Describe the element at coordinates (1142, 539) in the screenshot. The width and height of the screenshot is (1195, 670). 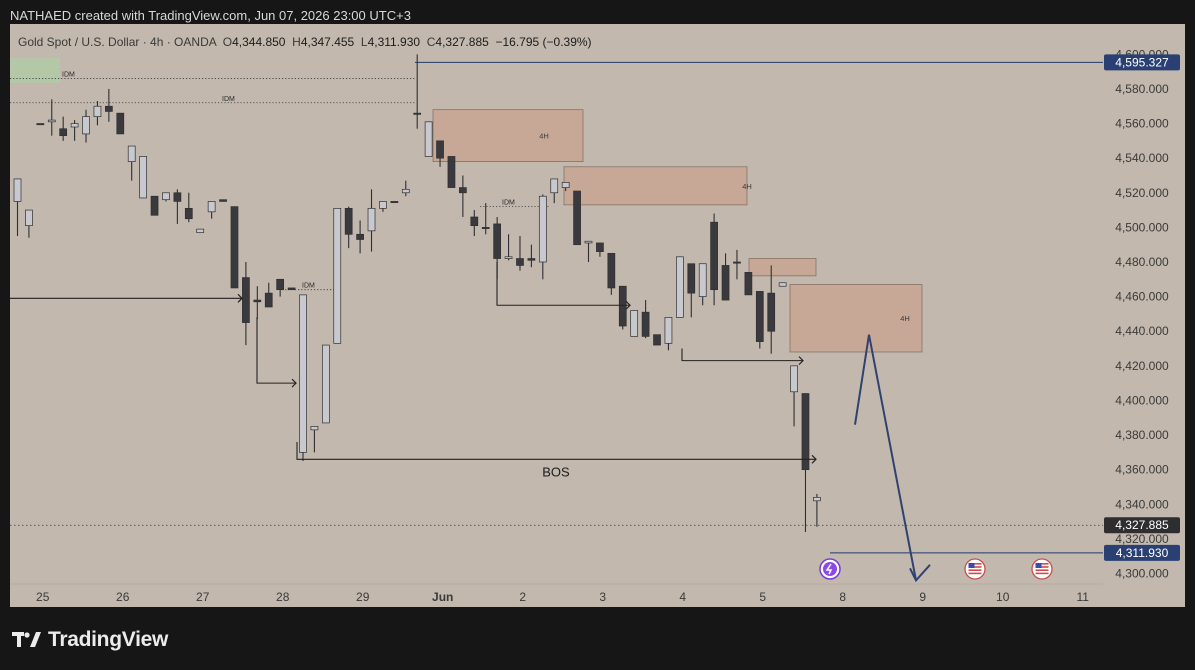
I see `y-axis-tick: 4,320.000` at that location.